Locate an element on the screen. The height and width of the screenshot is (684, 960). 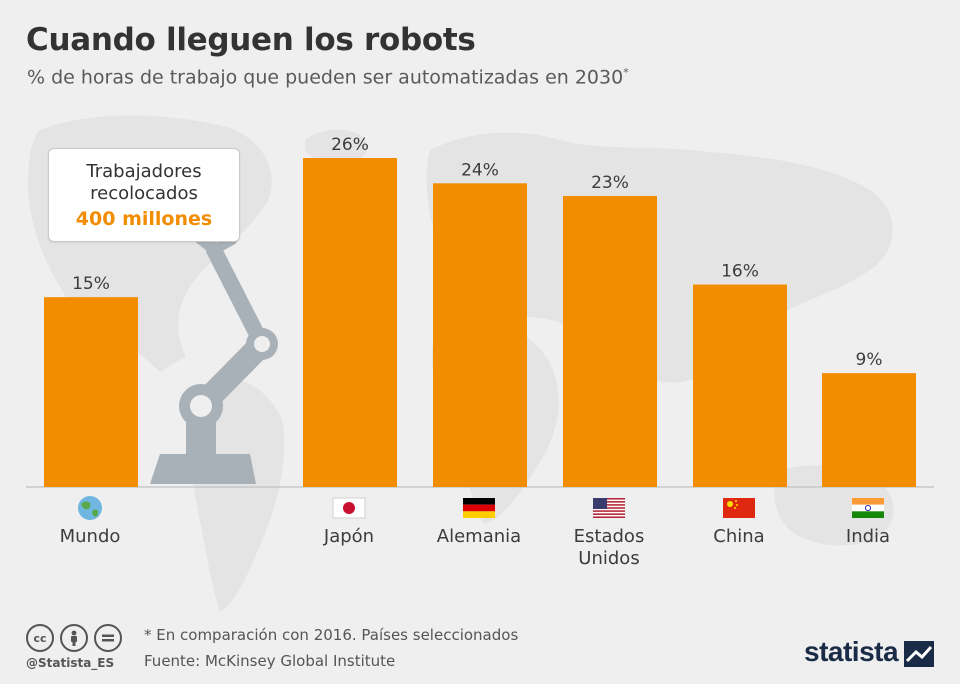
india-flag-icon is located at coordinates (868, 508).